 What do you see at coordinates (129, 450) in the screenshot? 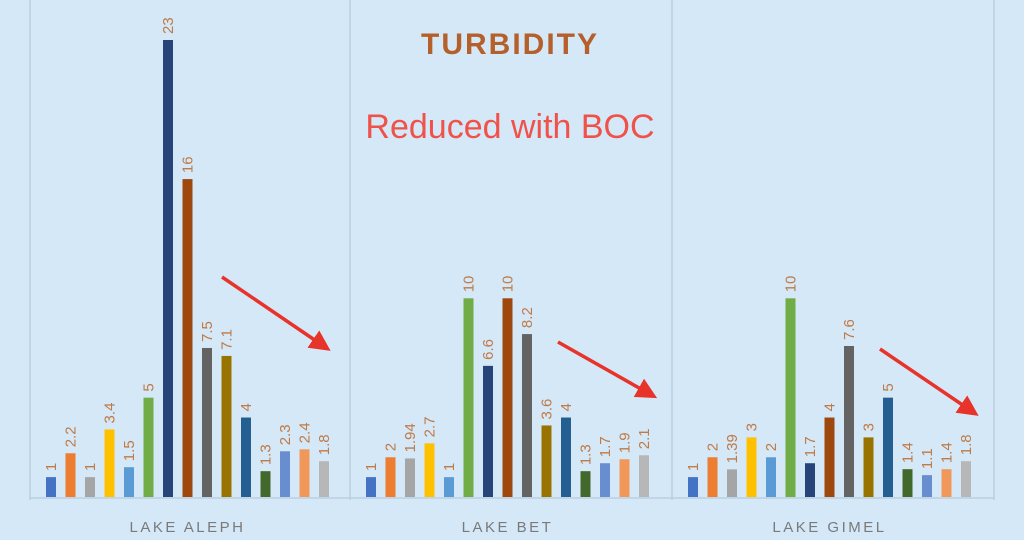
I see `data-label-0-4: 1.5` at bounding box center [129, 450].